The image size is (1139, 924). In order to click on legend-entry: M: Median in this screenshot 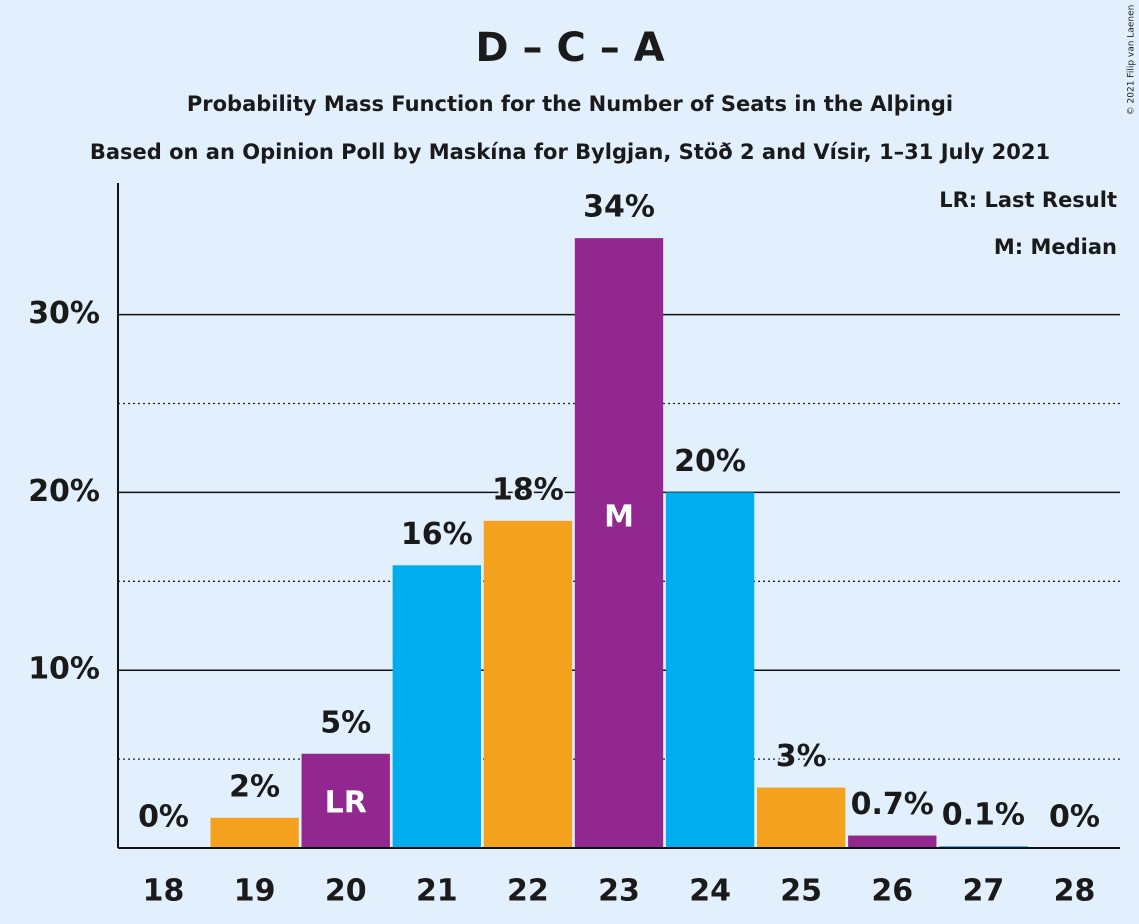, I will do `click(1055, 247)`.